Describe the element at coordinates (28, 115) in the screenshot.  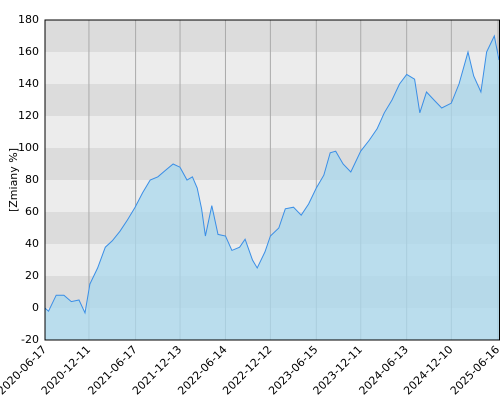
I see `y-tick-label: 120` at that location.